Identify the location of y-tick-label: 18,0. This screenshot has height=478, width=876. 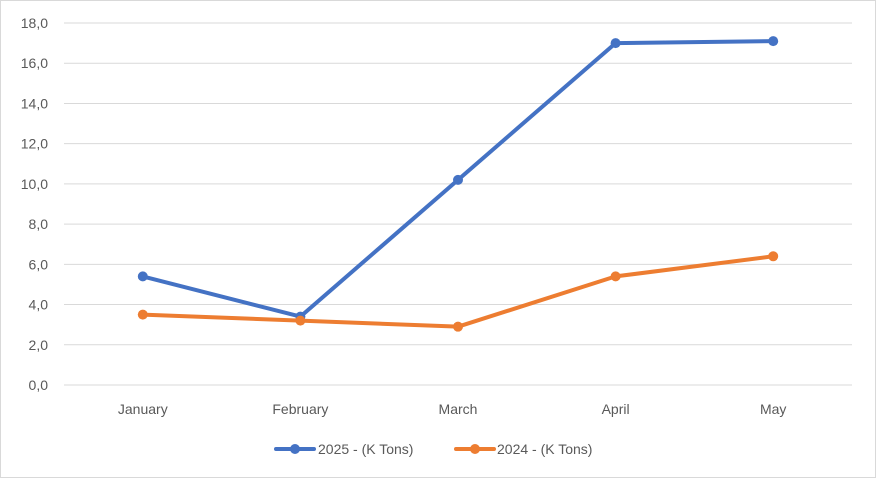
(34, 23).